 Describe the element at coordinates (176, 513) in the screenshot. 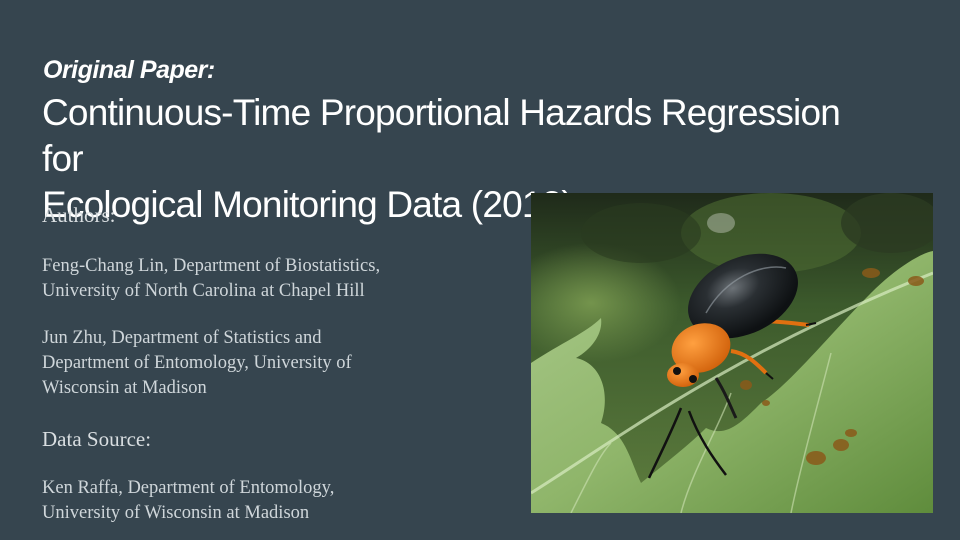

I see `data-source-line-2: University of Wisconsin at Madison` at that location.